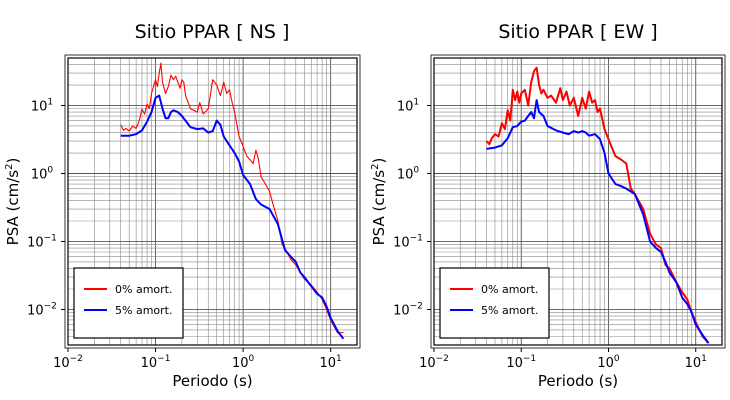 This screenshot has width=730, height=400. Describe the element at coordinates (577, 32) in the screenshot. I see `chart-title: Sitio PPAR [ EW ]` at that location.